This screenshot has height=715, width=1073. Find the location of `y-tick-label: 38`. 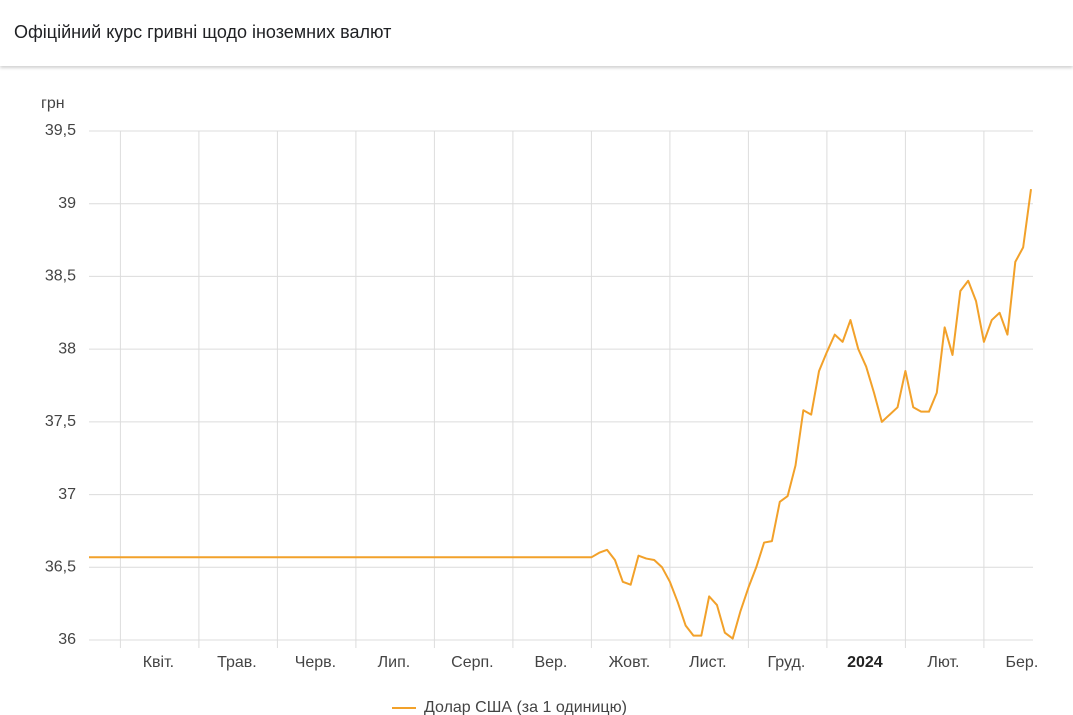

y-tick-label: 38 is located at coordinates (67, 348).